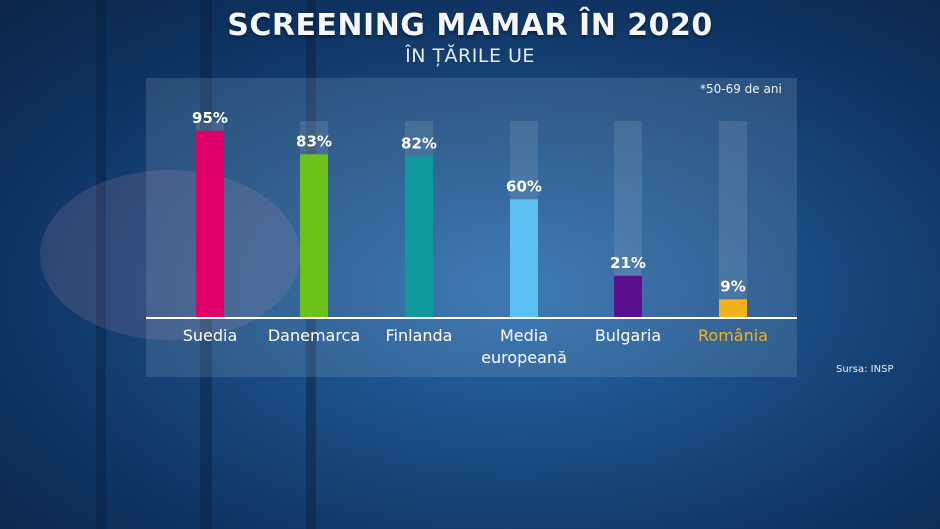 The width and height of the screenshot is (940, 529). What do you see at coordinates (733, 335) in the screenshot?
I see `category-label: România` at bounding box center [733, 335].